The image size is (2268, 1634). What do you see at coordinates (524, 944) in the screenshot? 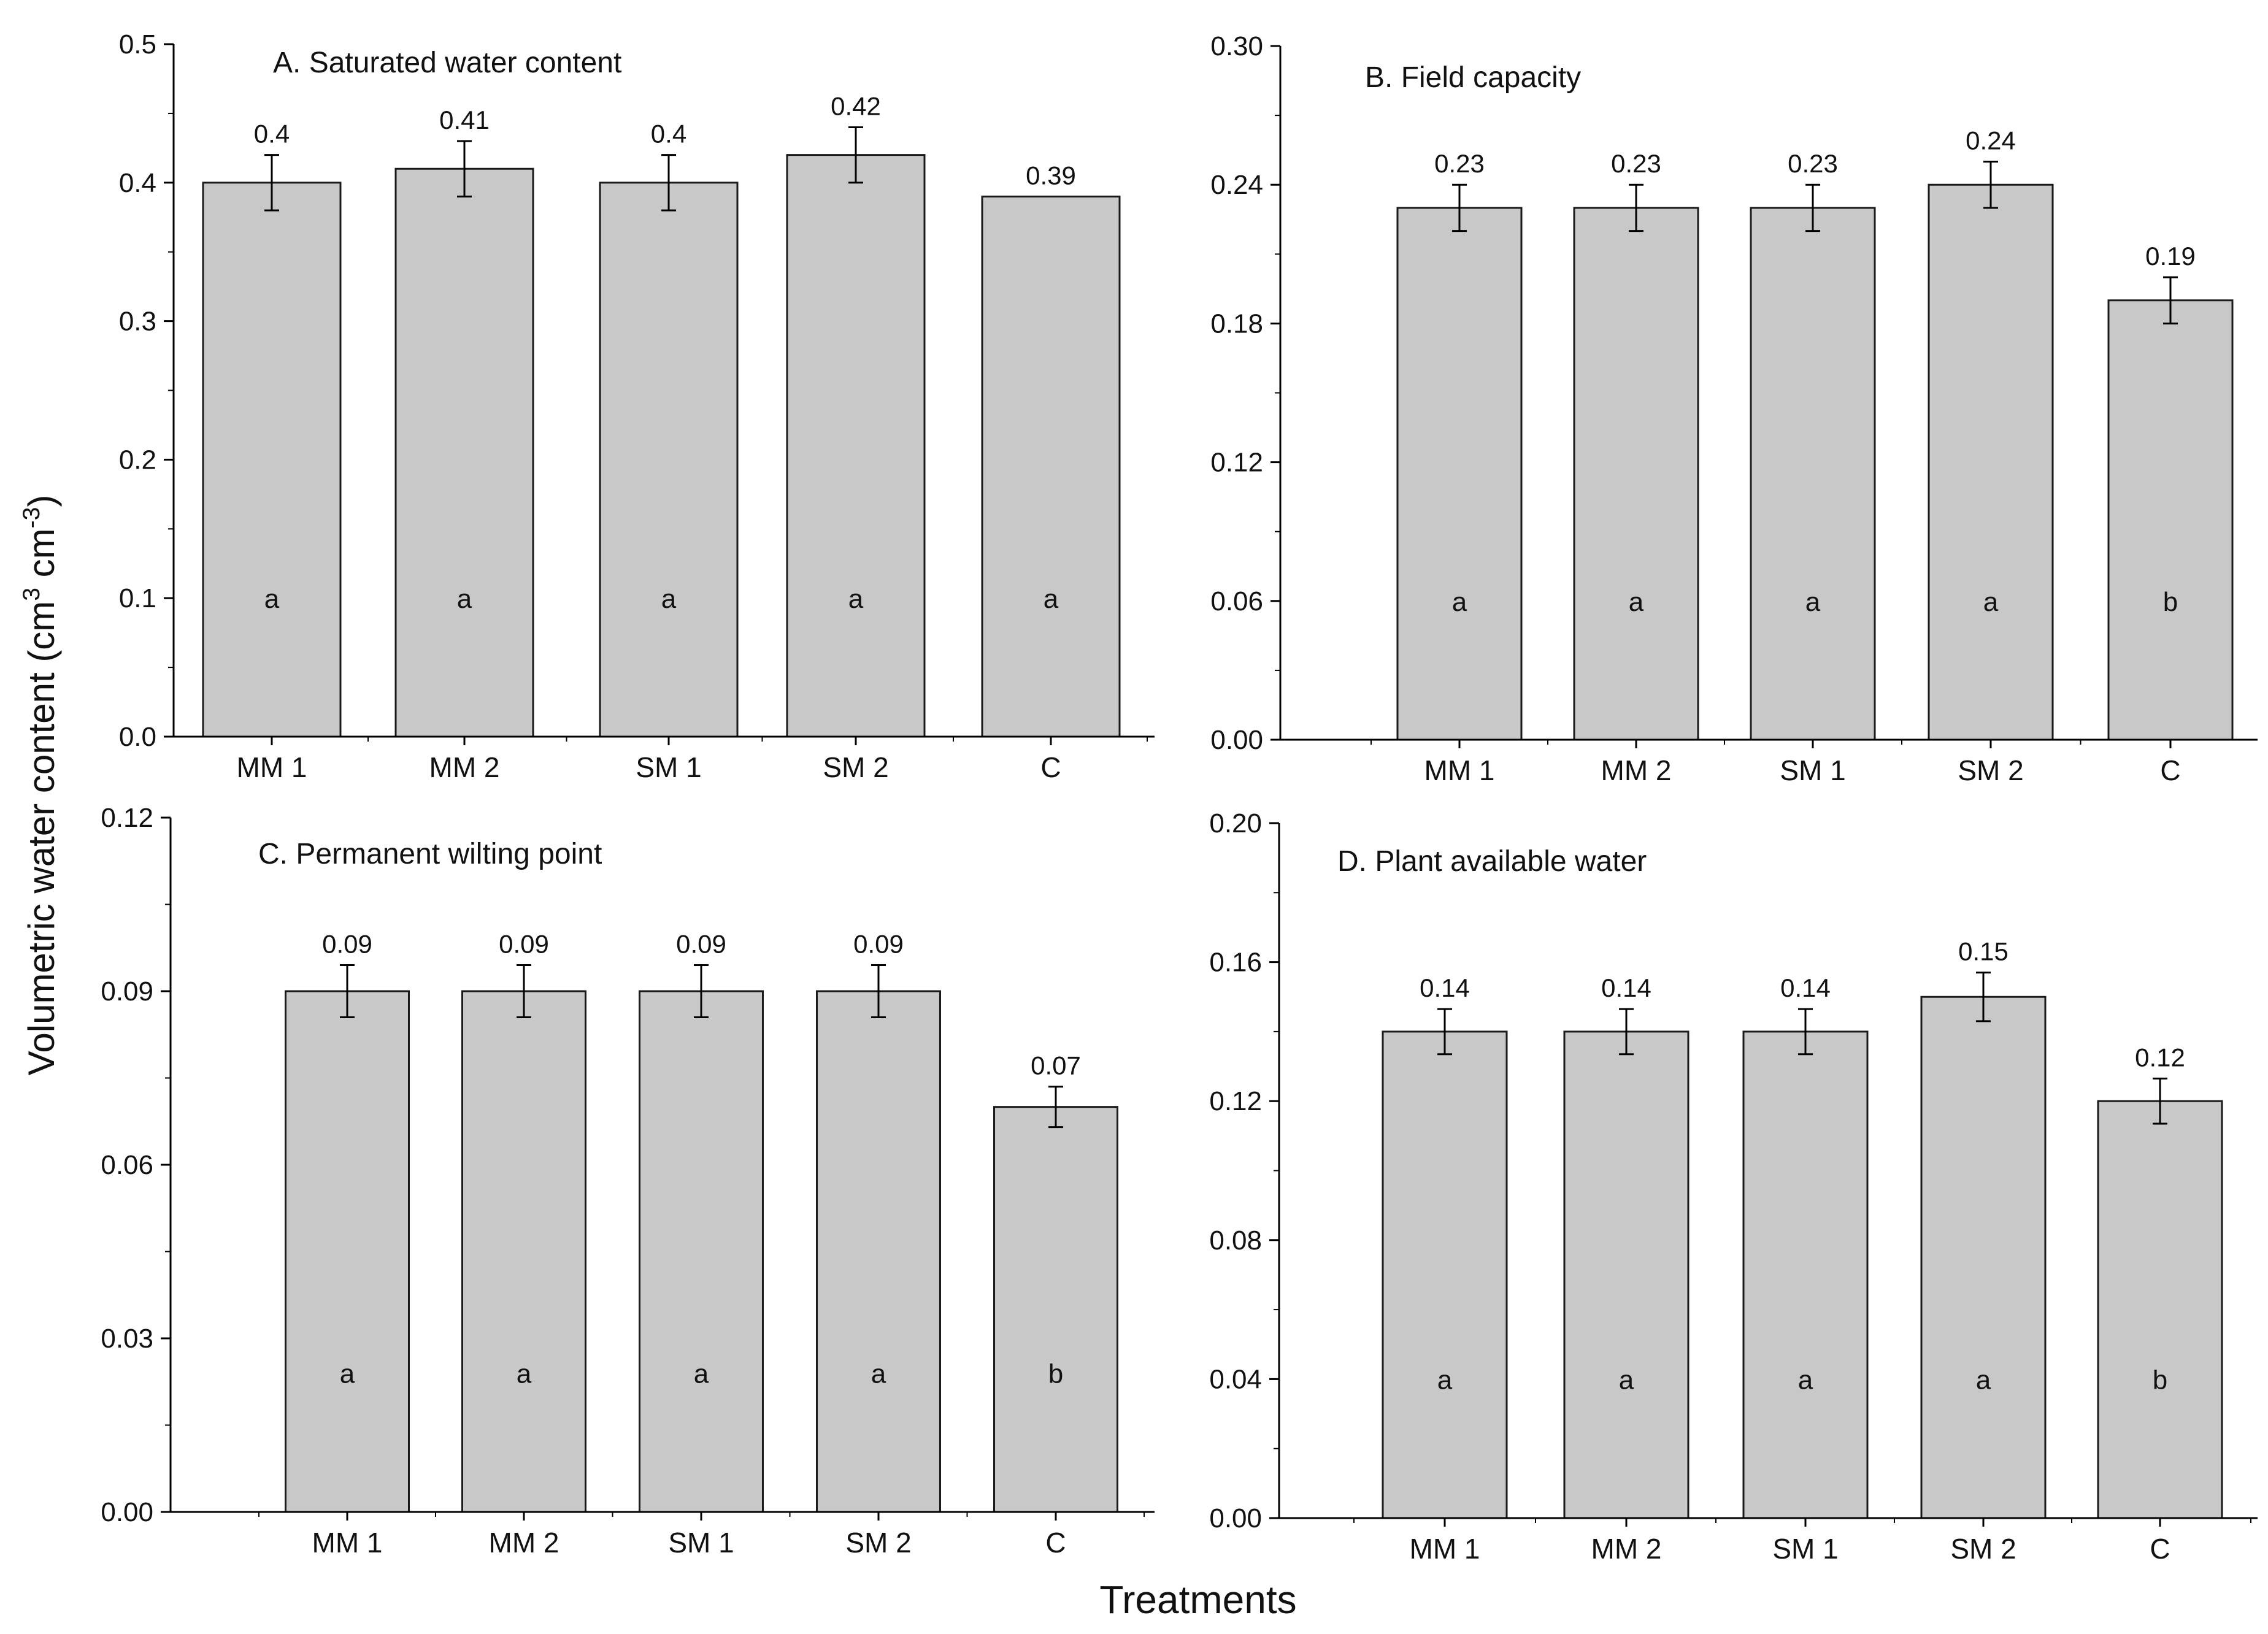
I see `value-label-2: 0.09` at bounding box center [524, 944].